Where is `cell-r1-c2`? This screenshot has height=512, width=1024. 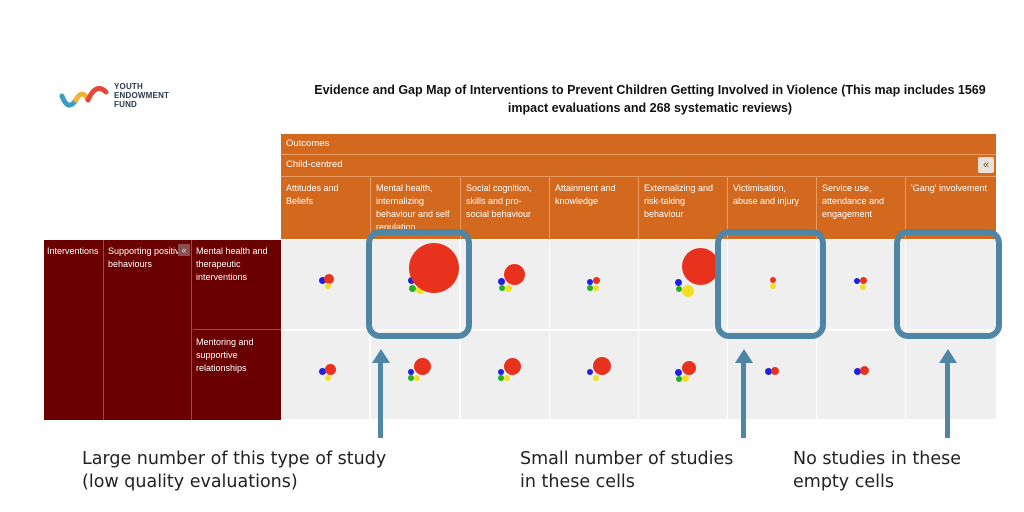
cell-r1-c2 is located at coordinates (415, 284).